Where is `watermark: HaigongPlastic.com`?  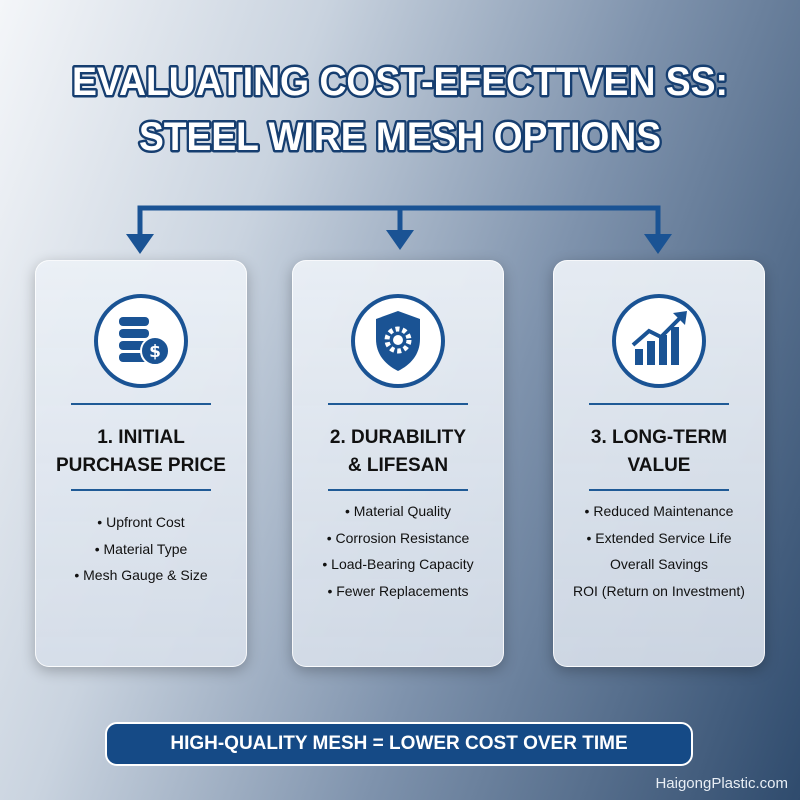
watermark: HaigongPlastic.com is located at coordinates (721, 783).